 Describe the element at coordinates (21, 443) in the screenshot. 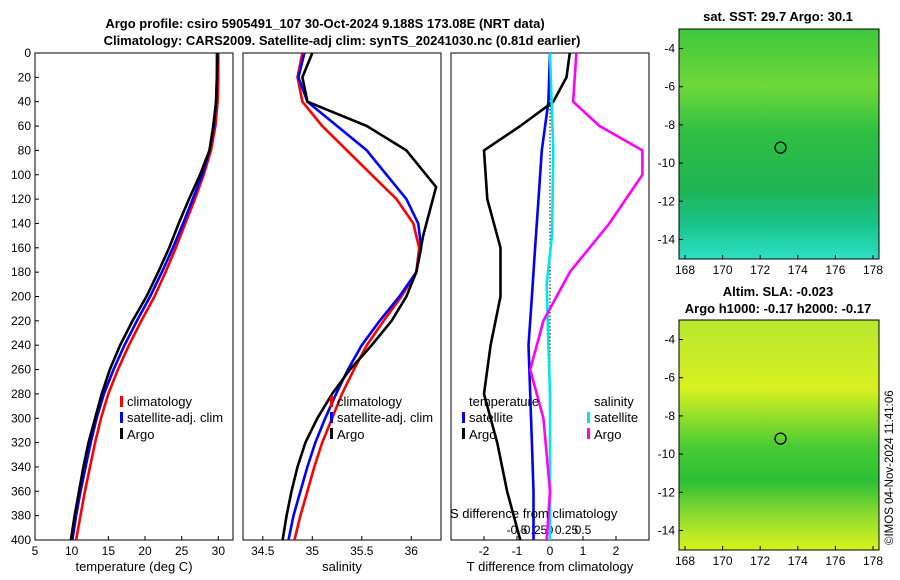

I see `y-tick-label: 320` at that location.